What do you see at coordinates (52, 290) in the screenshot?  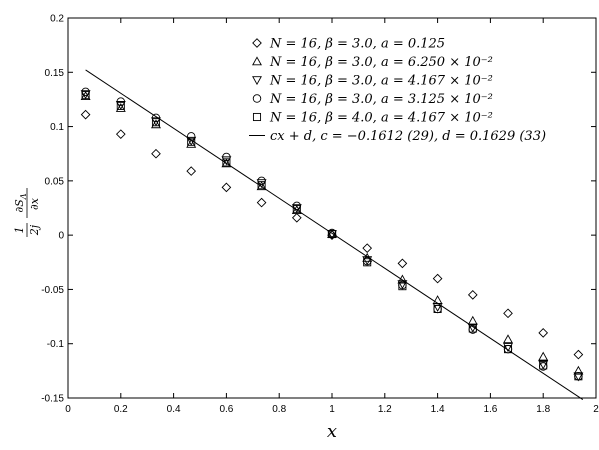 I see `y-tick-label: -0.05` at bounding box center [52, 290].